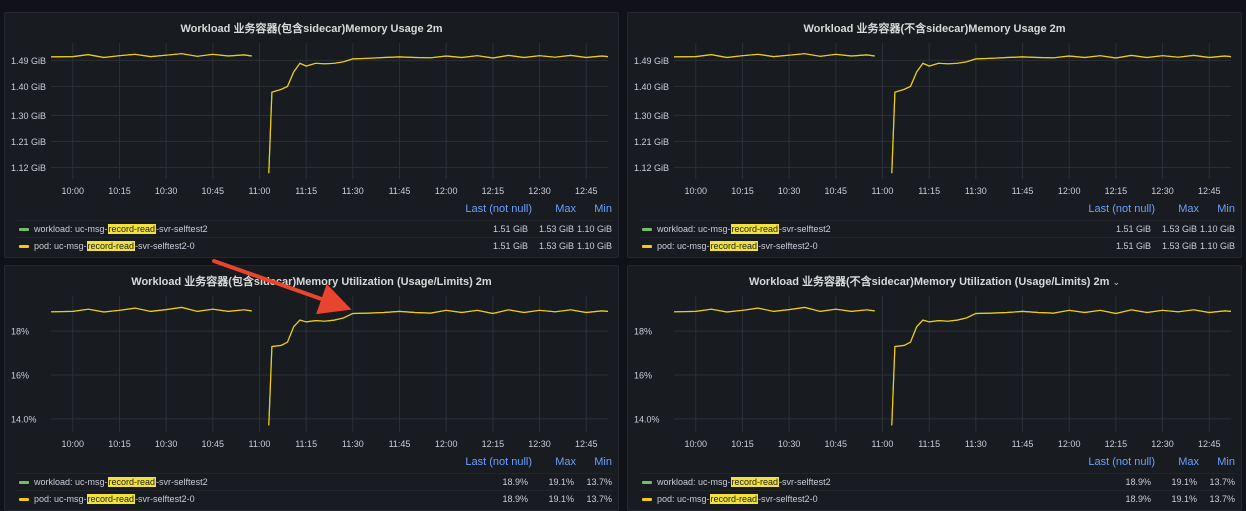 The height and width of the screenshot is (511, 1246). What do you see at coordinates (1116, 282) in the screenshot?
I see `chevron-down-icon: ⌄` at bounding box center [1116, 282].